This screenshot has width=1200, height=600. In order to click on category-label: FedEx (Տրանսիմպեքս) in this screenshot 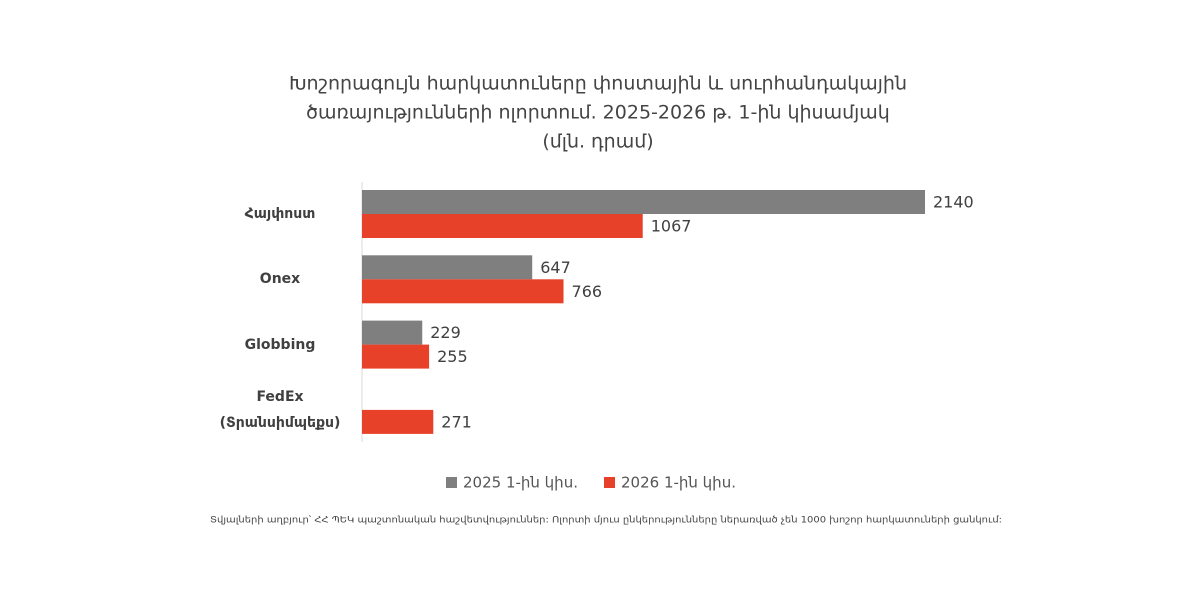, I will do `click(280, 409)`.